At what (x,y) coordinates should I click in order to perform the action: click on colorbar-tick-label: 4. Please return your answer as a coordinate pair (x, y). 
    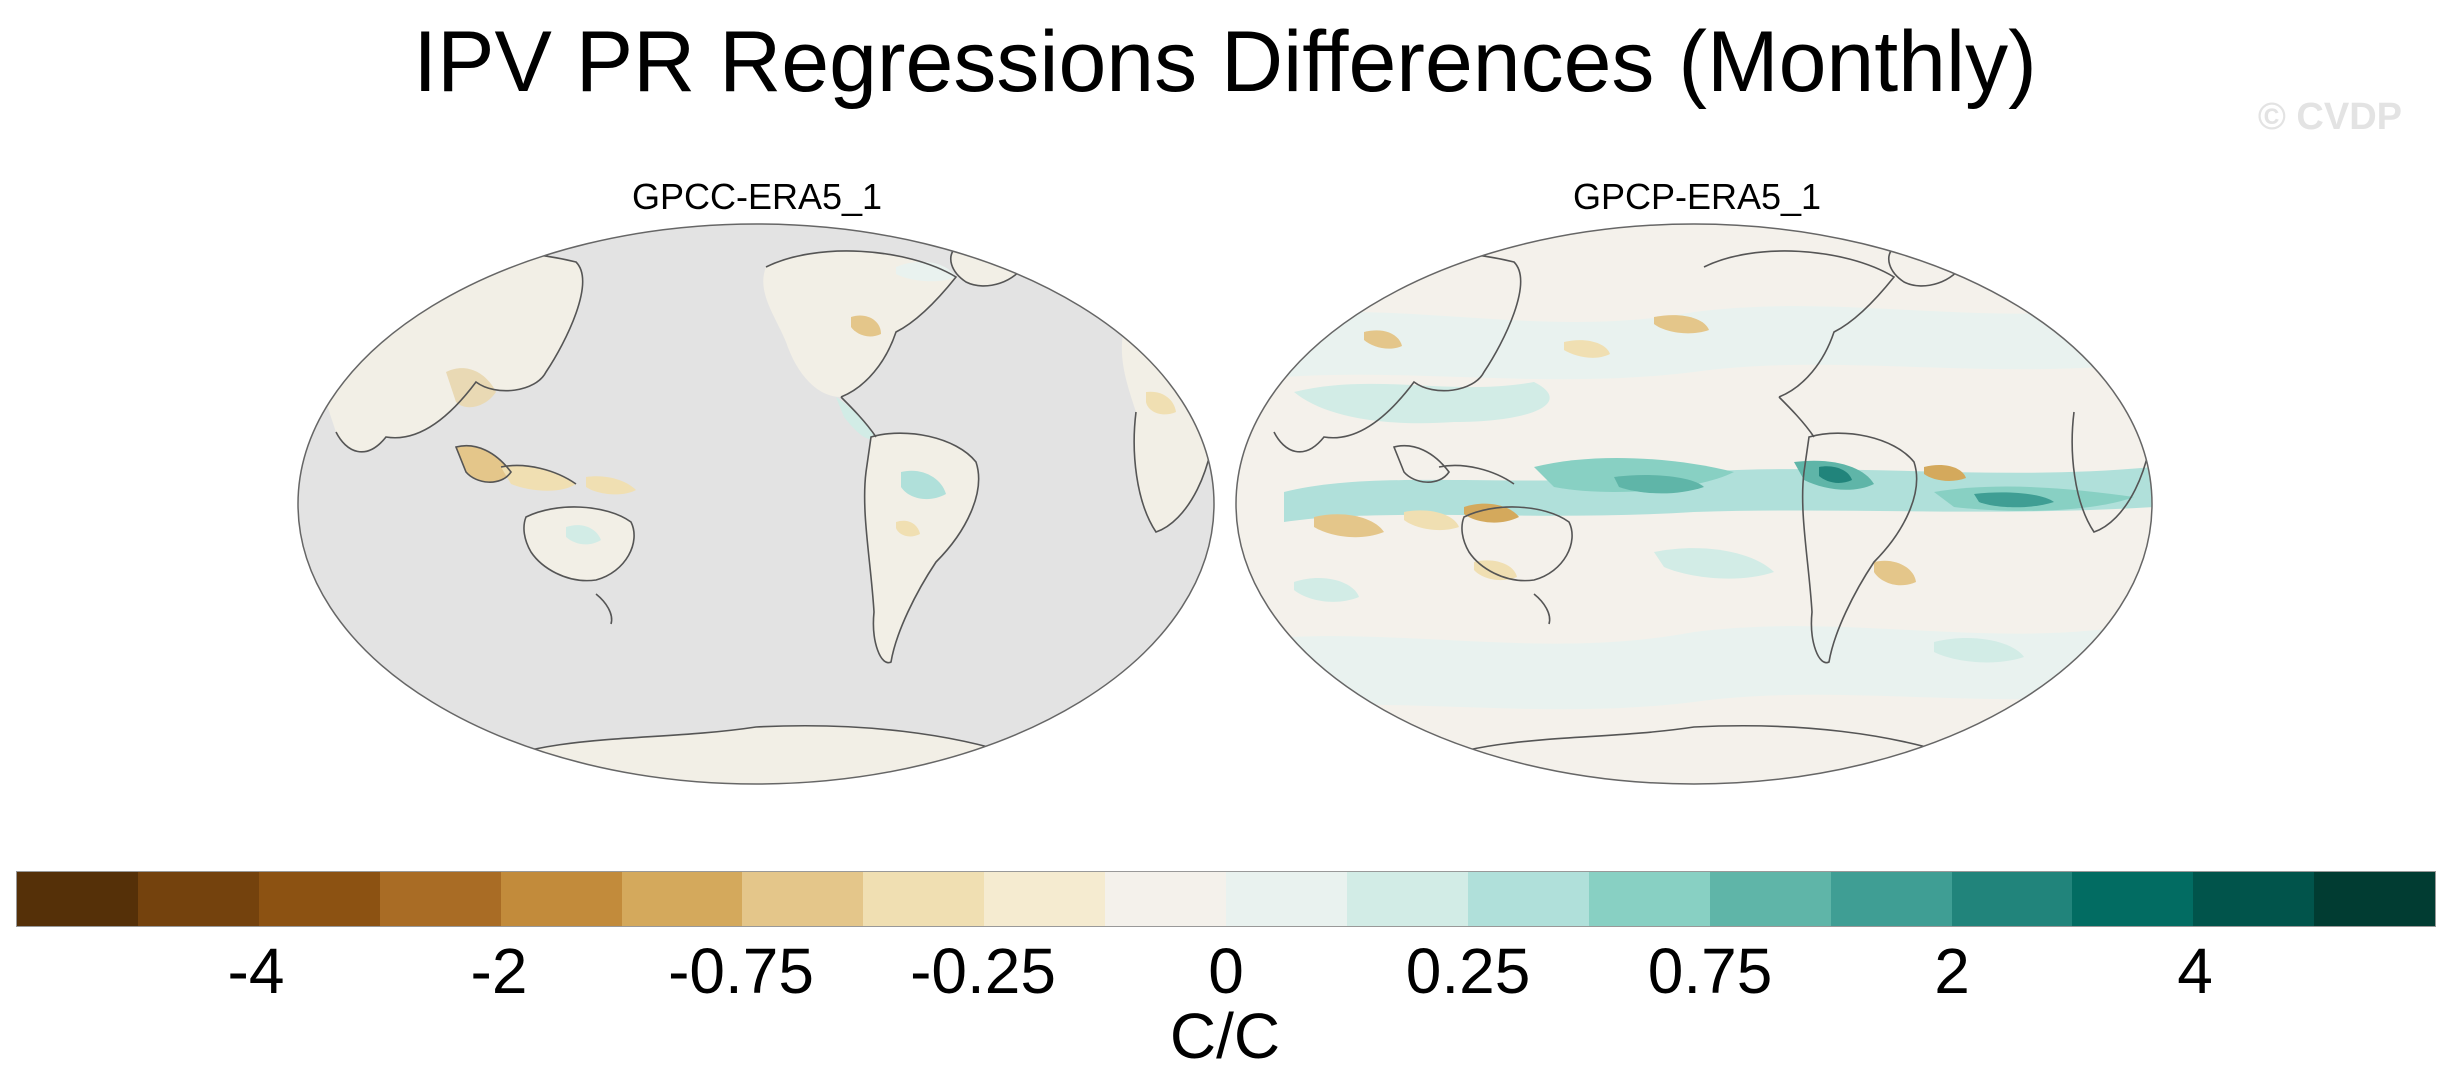
    Looking at the image, I should click on (2195, 971).